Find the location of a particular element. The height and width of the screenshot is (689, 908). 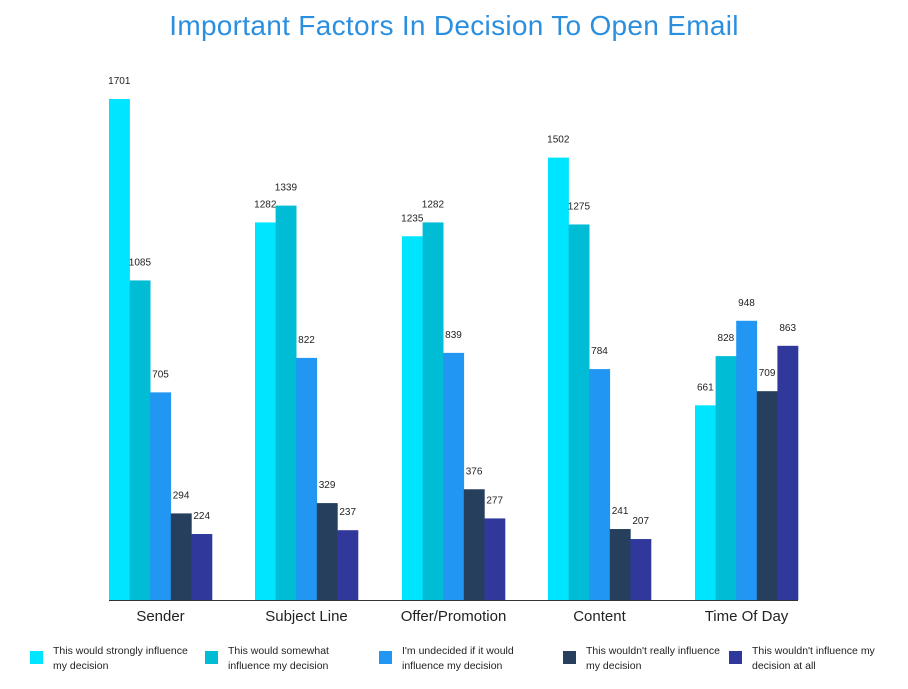

data-label-4-3: 709 is located at coordinates (767, 373).